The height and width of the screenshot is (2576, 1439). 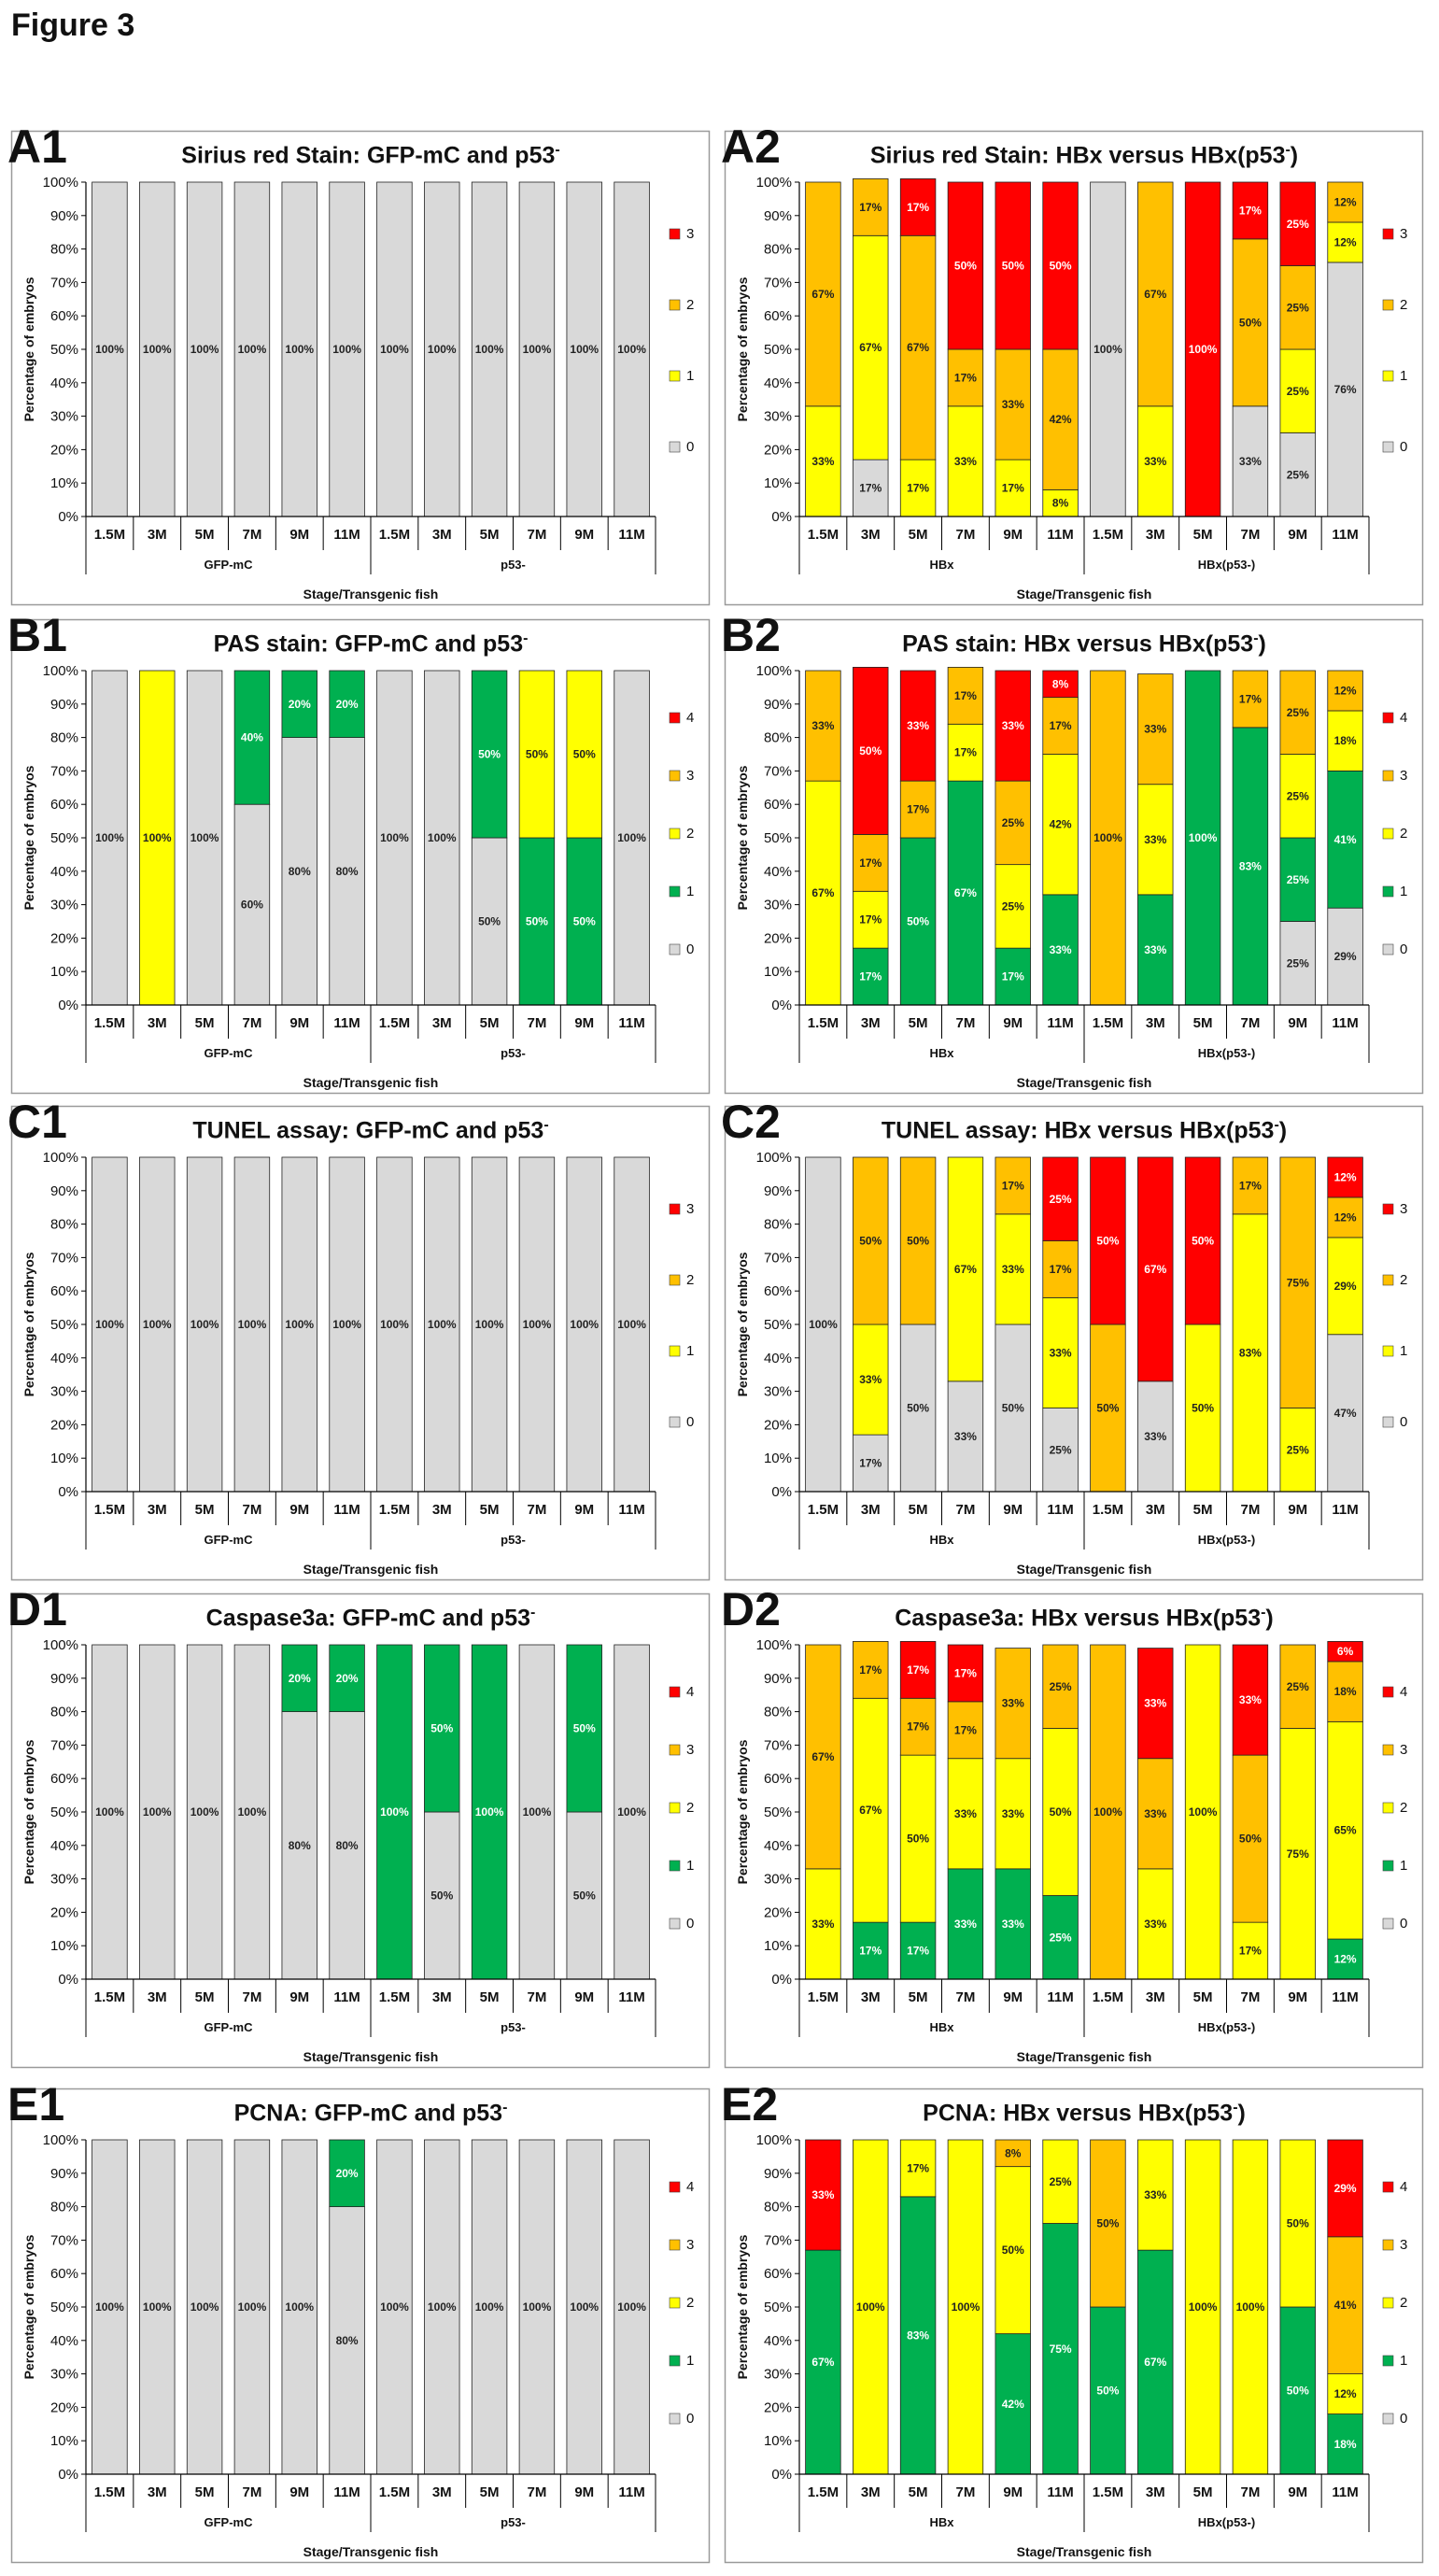 What do you see at coordinates (918, 347) in the screenshot?
I see `data-label: 67%` at bounding box center [918, 347].